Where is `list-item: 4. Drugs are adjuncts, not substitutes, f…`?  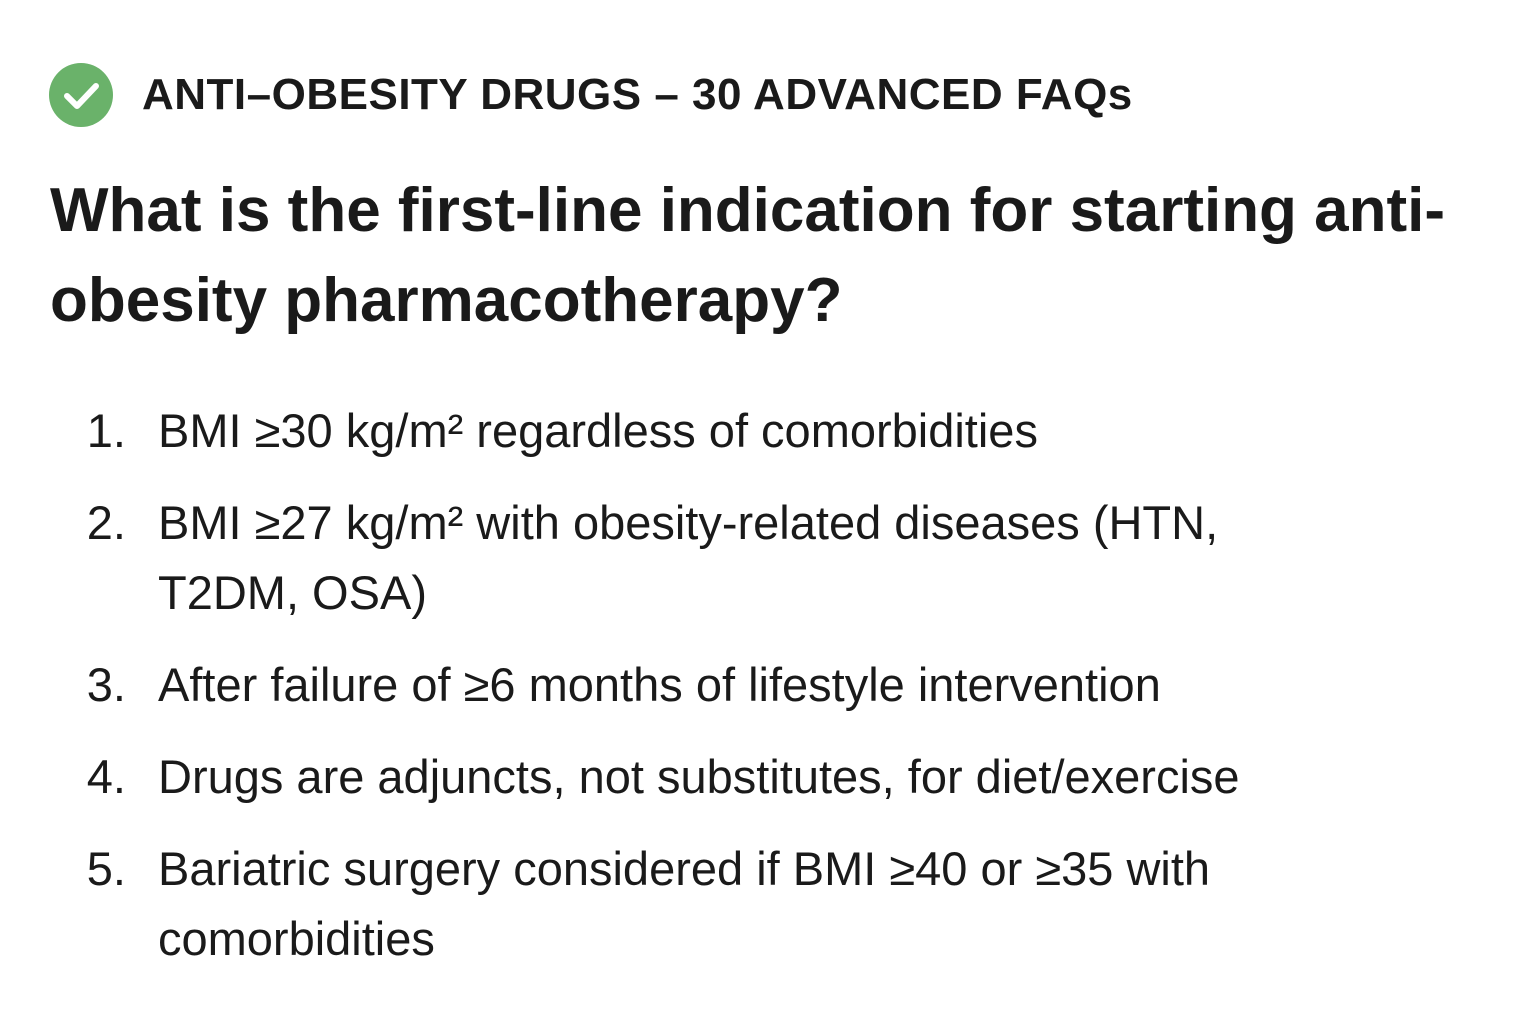
list-item: 4. Drugs are adjuncts, not substitutes, f… is located at coordinates (760, 777).